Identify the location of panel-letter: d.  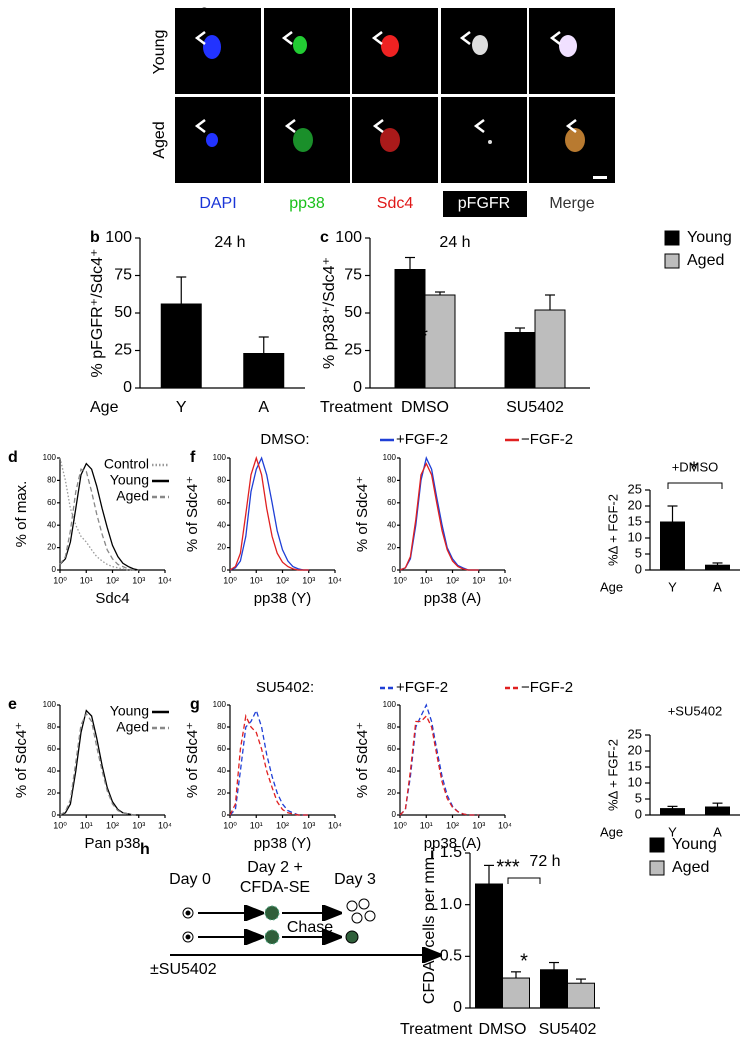
(13, 457).